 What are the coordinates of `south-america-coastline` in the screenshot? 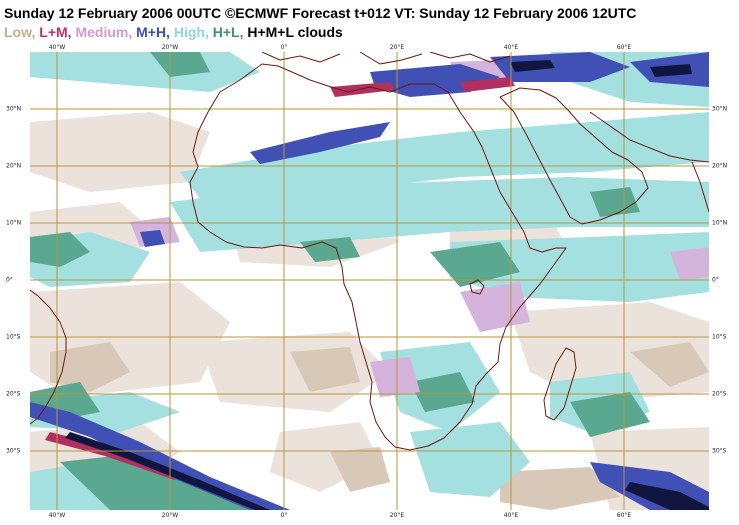 It's located at (48, 357).